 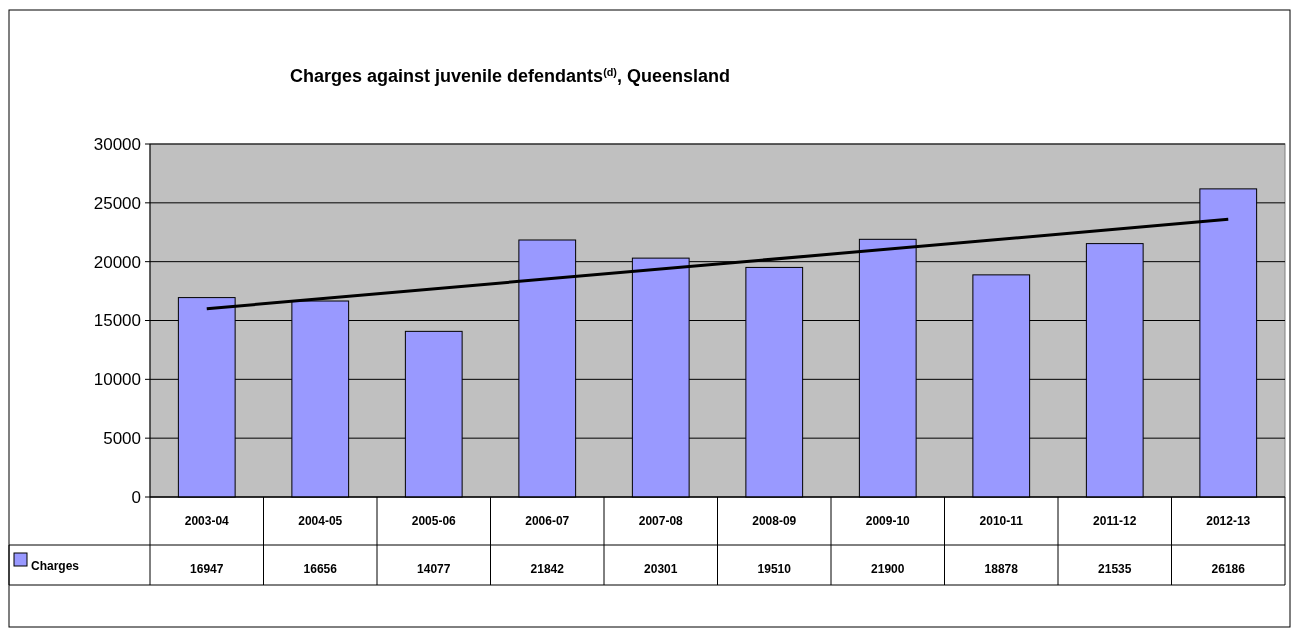 I want to click on x-tick-label: 2006-07, so click(x=547, y=521).